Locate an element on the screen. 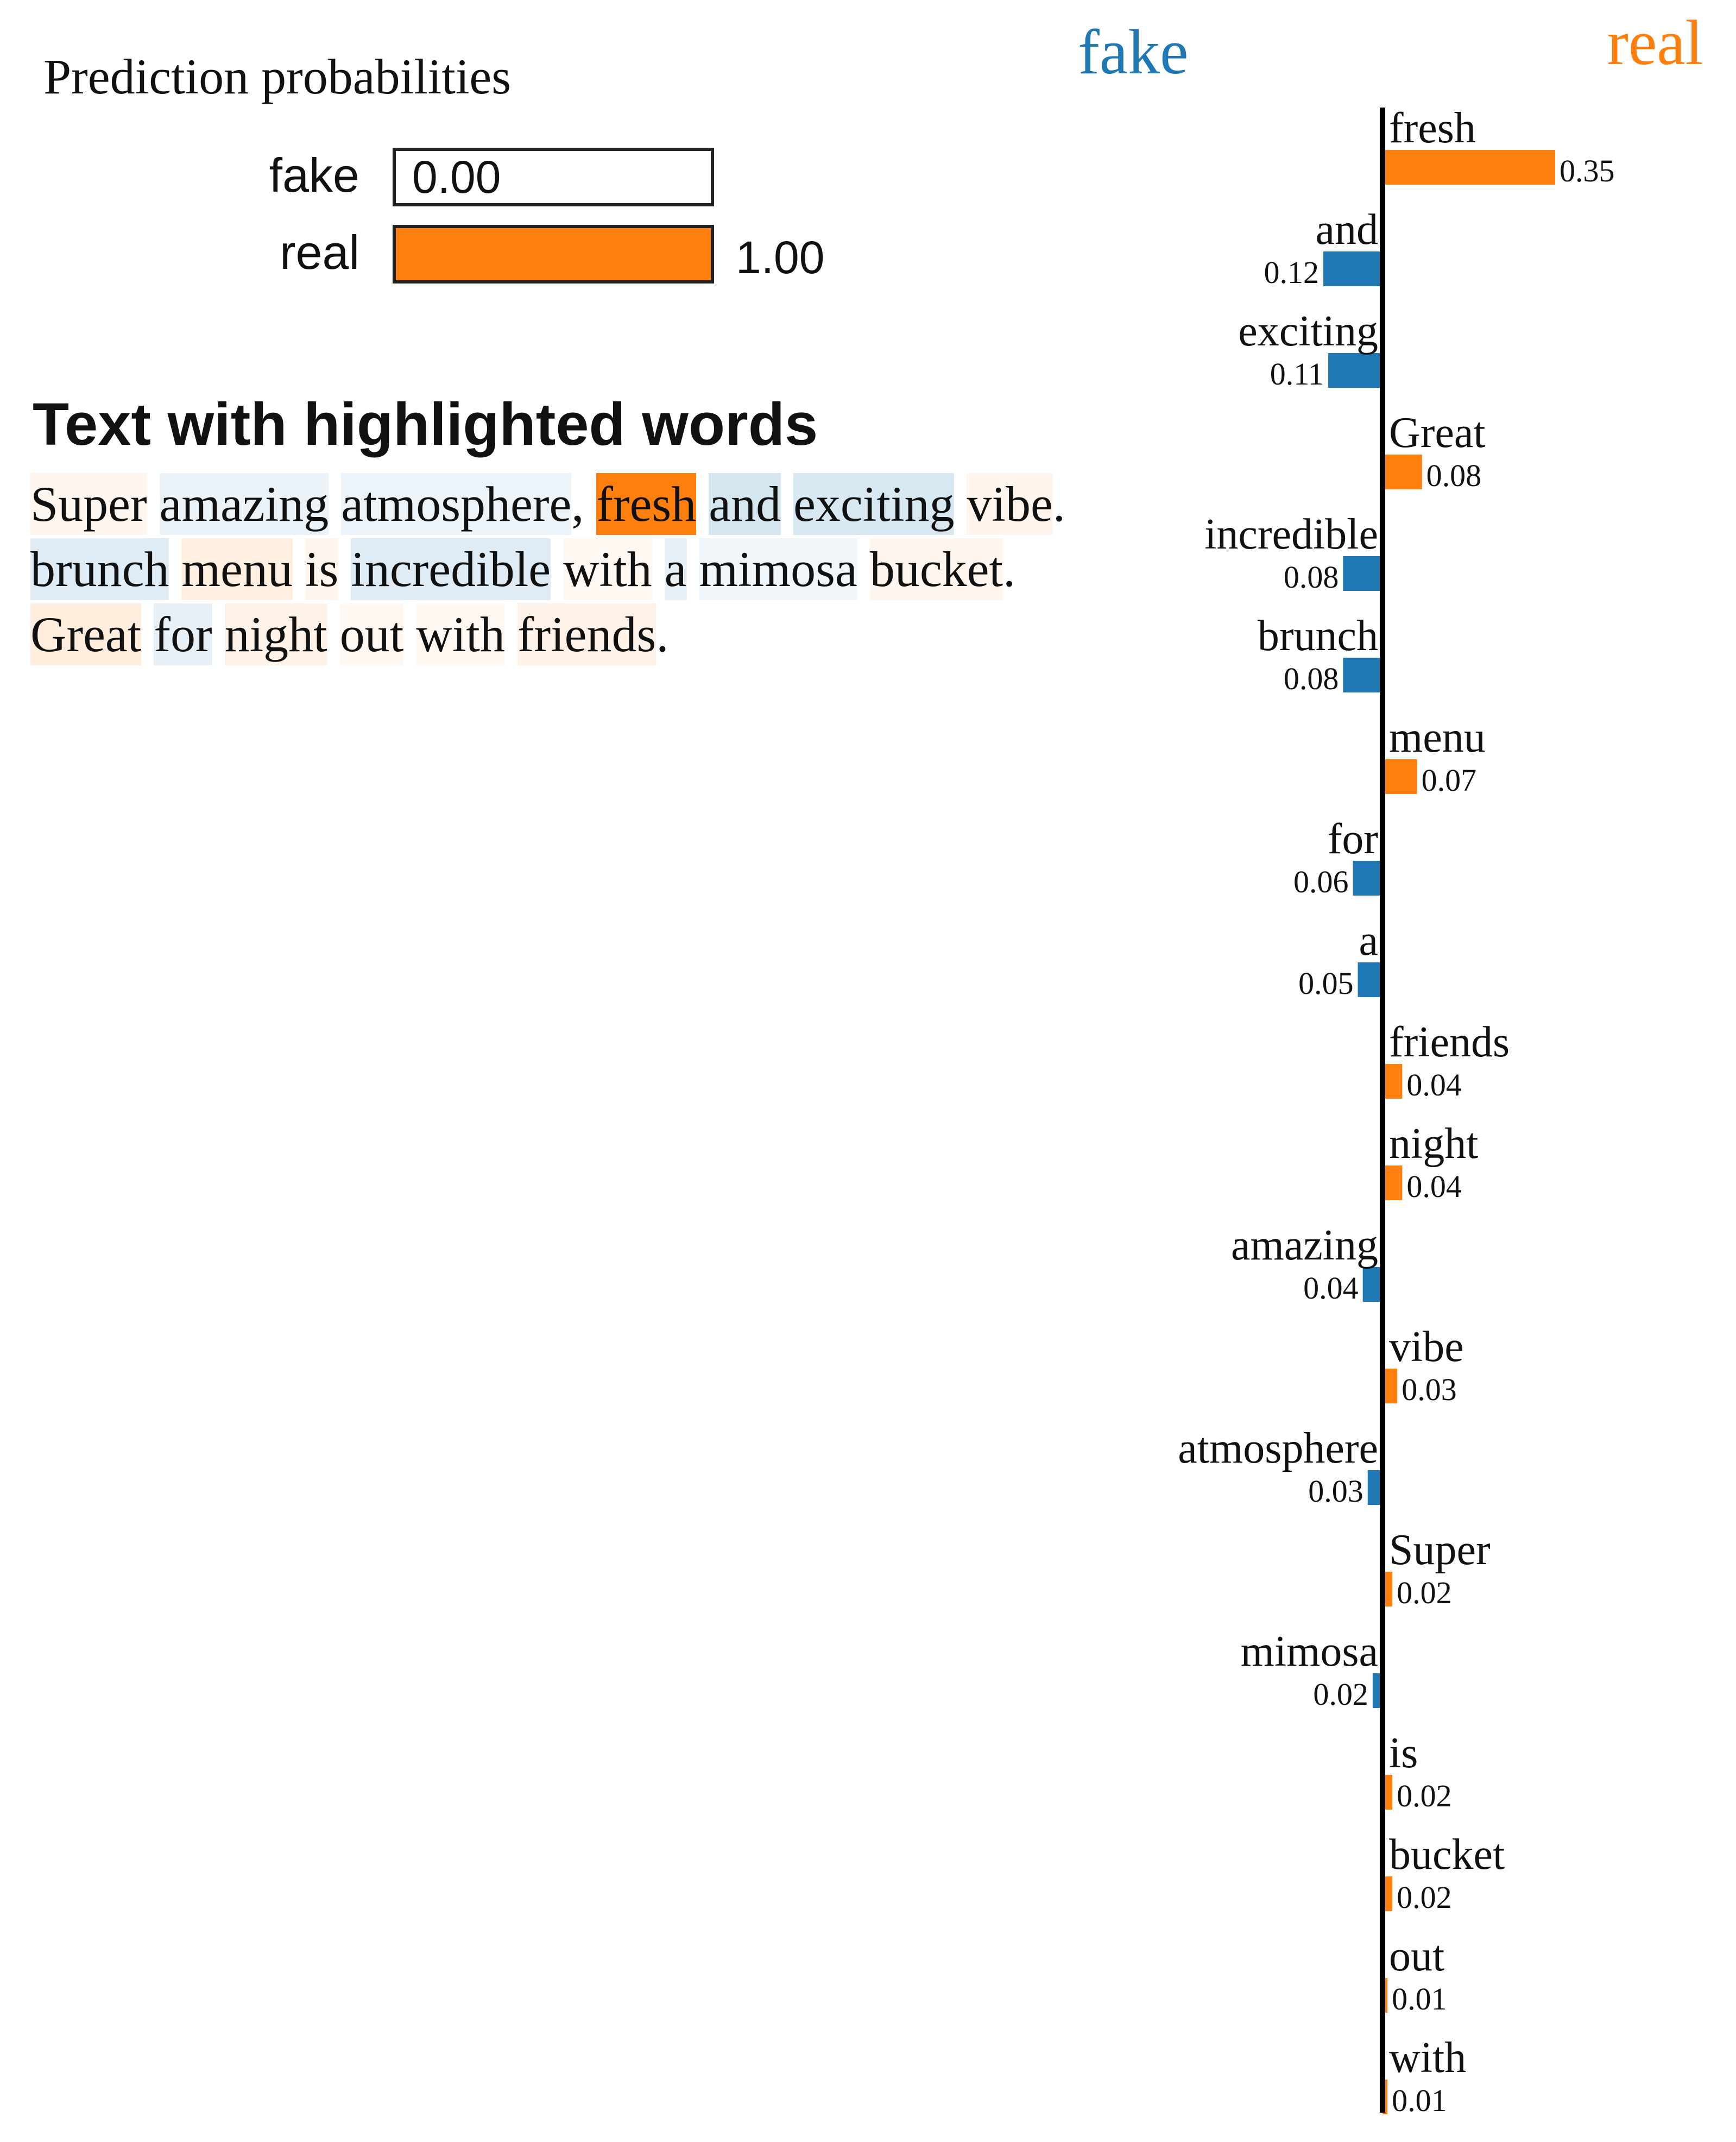 This screenshot has width=1736, height=2142. highlighted-word: Great is located at coordinates (86, 634).